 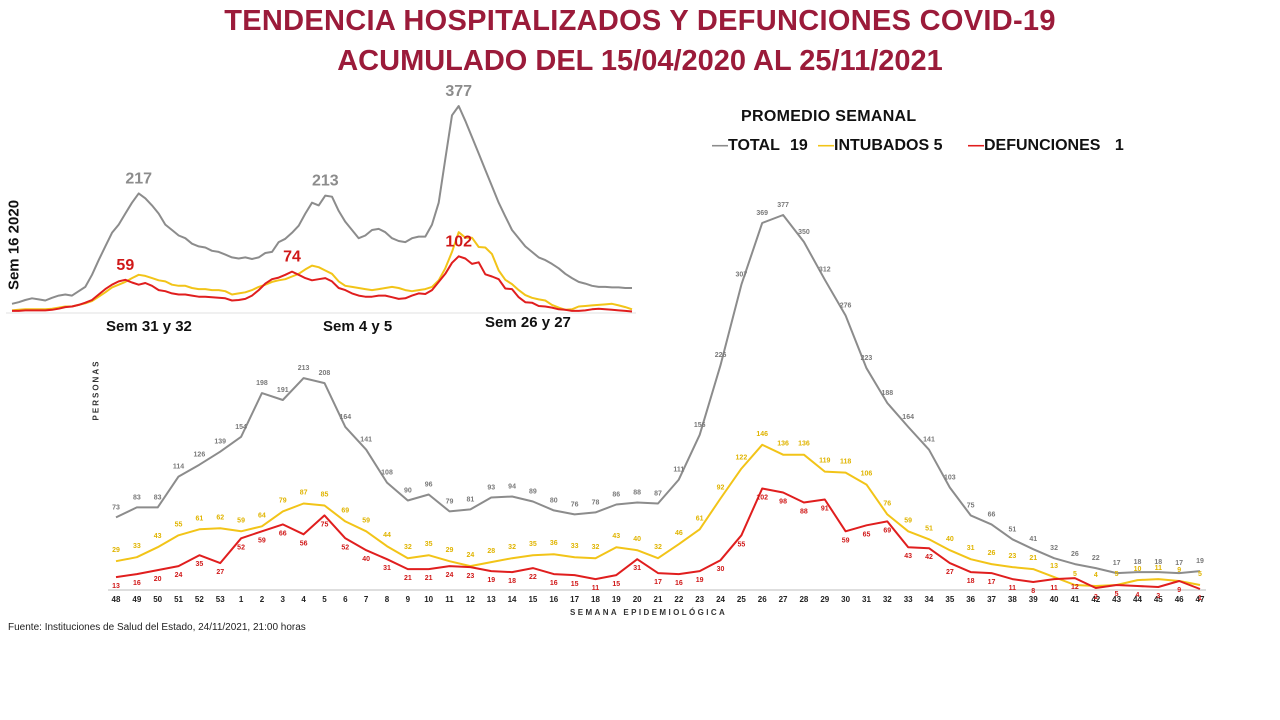 I want to click on data-label-total: 66, so click(x=992, y=514).